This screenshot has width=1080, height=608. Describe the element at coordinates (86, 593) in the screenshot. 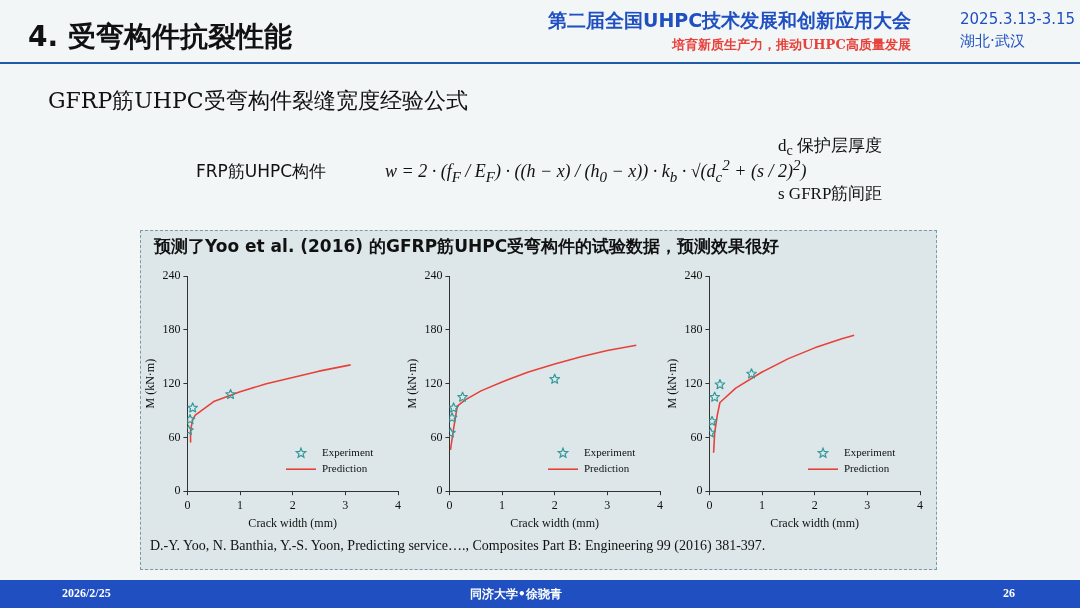

I see `text: 2026/2/25` at that location.